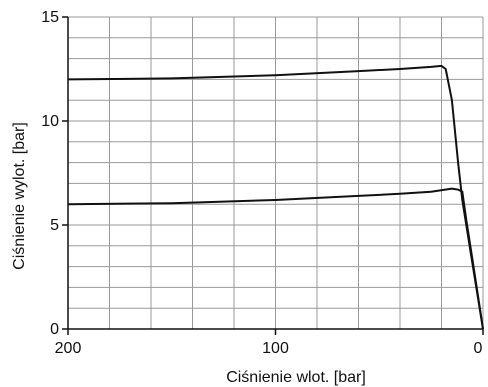 This screenshot has height=387, width=488. What do you see at coordinates (19, 196) in the screenshot?
I see `y-axis-title: Ciśnienie wylot. [bar]` at bounding box center [19, 196].